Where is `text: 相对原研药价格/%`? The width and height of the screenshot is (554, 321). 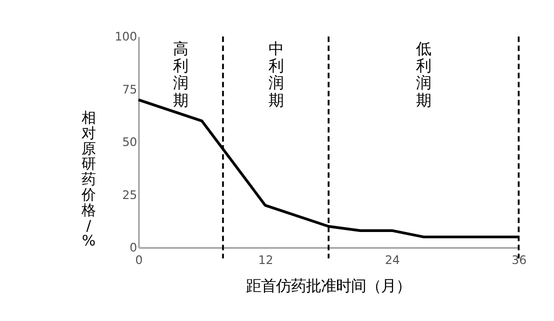 text: 相对原研药价格/% is located at coordinates (89, 180).